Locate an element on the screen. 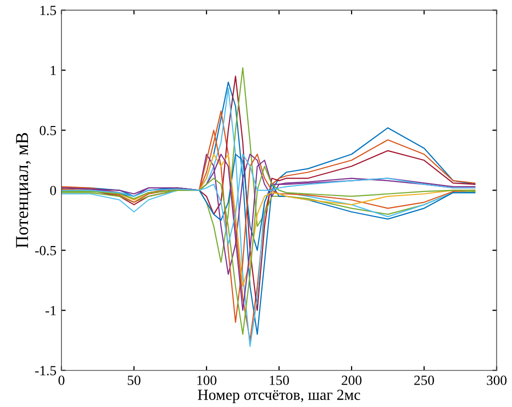  y-tick-label: 1.5 is located at coordinates (48, 11).